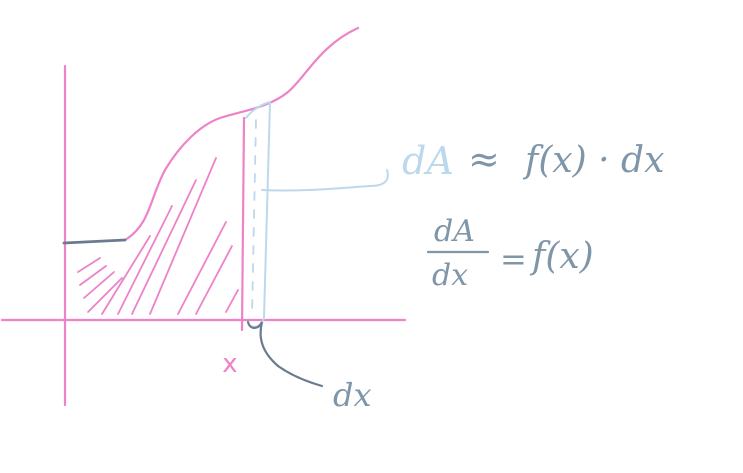 This screenshot has height=473, width=743. Describe the element at coordinates (158, 236) in the screenshot. I see `area-hatching` at that location.